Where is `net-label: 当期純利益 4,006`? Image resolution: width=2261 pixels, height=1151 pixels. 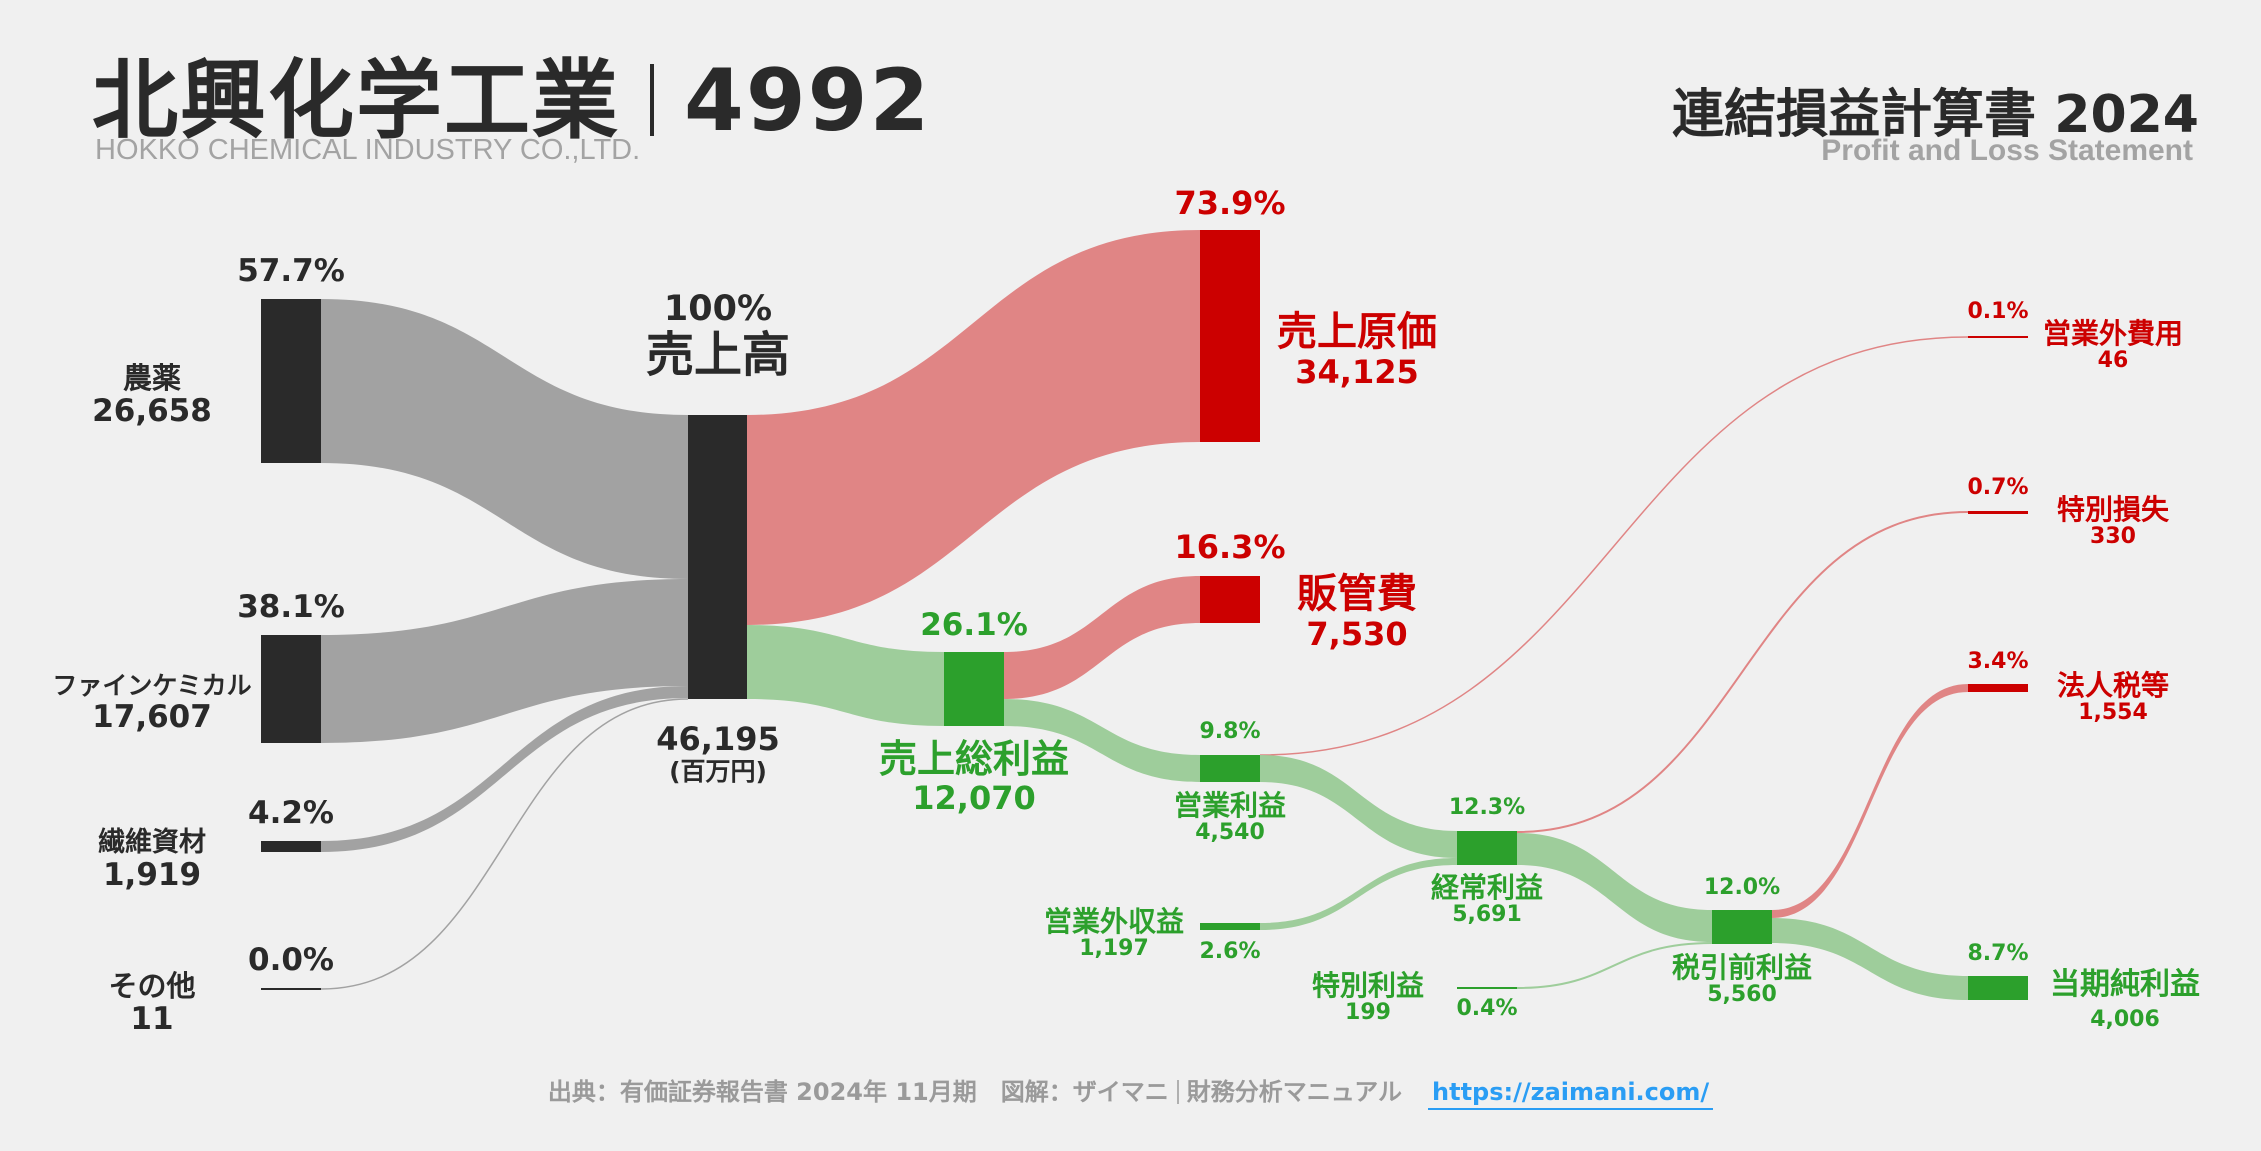
net-label: 当期純利益 4,006 is located at coordinates (2125, 1000).